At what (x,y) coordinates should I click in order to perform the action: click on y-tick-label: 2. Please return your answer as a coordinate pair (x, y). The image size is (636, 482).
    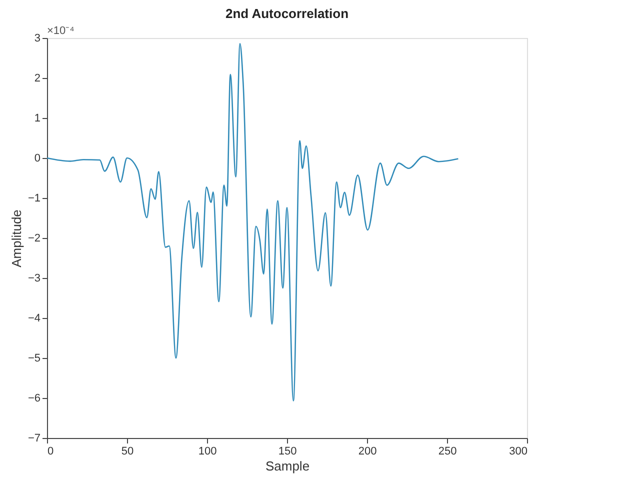
    Looking at the image, I should click on (37, 78).